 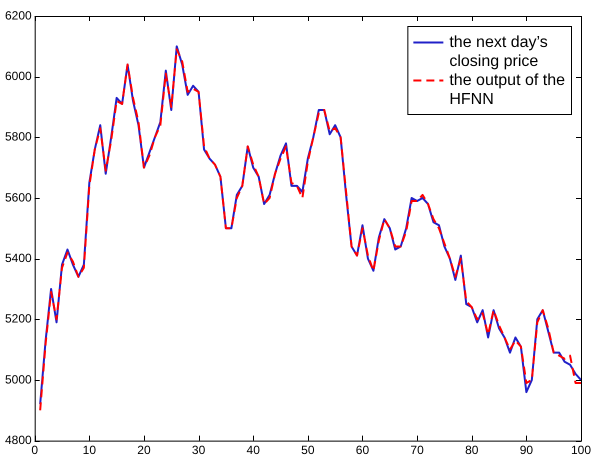 I want to click on x-tick-label: 80, so click(x=472, y=450).